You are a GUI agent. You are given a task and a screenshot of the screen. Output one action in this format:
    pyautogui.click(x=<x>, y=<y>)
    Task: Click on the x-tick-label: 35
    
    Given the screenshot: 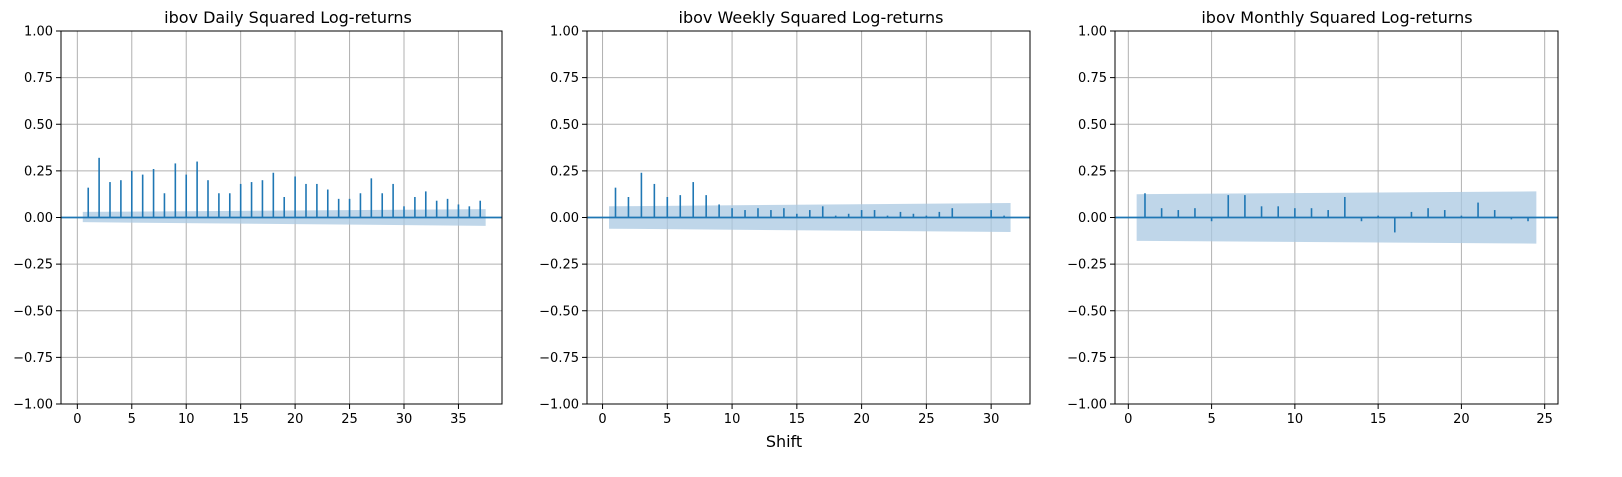 What is the action you would take?
    pyautogui.click(x=458, y=419)
    